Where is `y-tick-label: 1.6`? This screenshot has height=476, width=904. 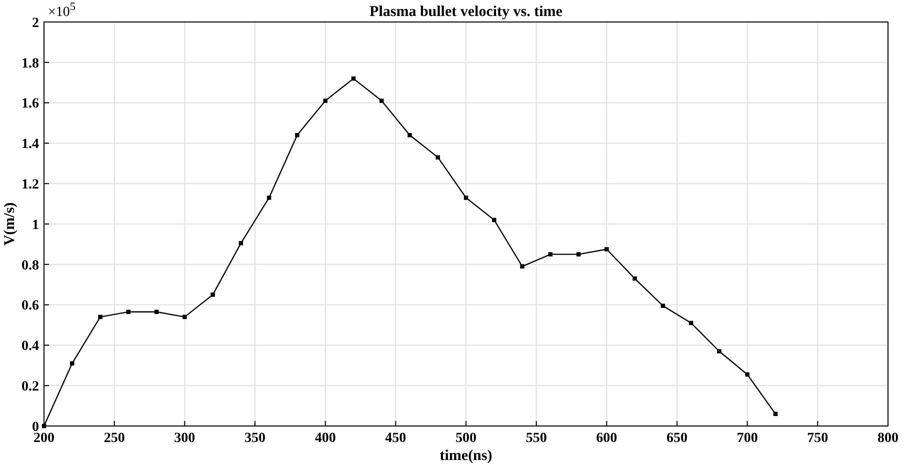
y-tick-label: 1.6 is located at coordinates (30, 104).